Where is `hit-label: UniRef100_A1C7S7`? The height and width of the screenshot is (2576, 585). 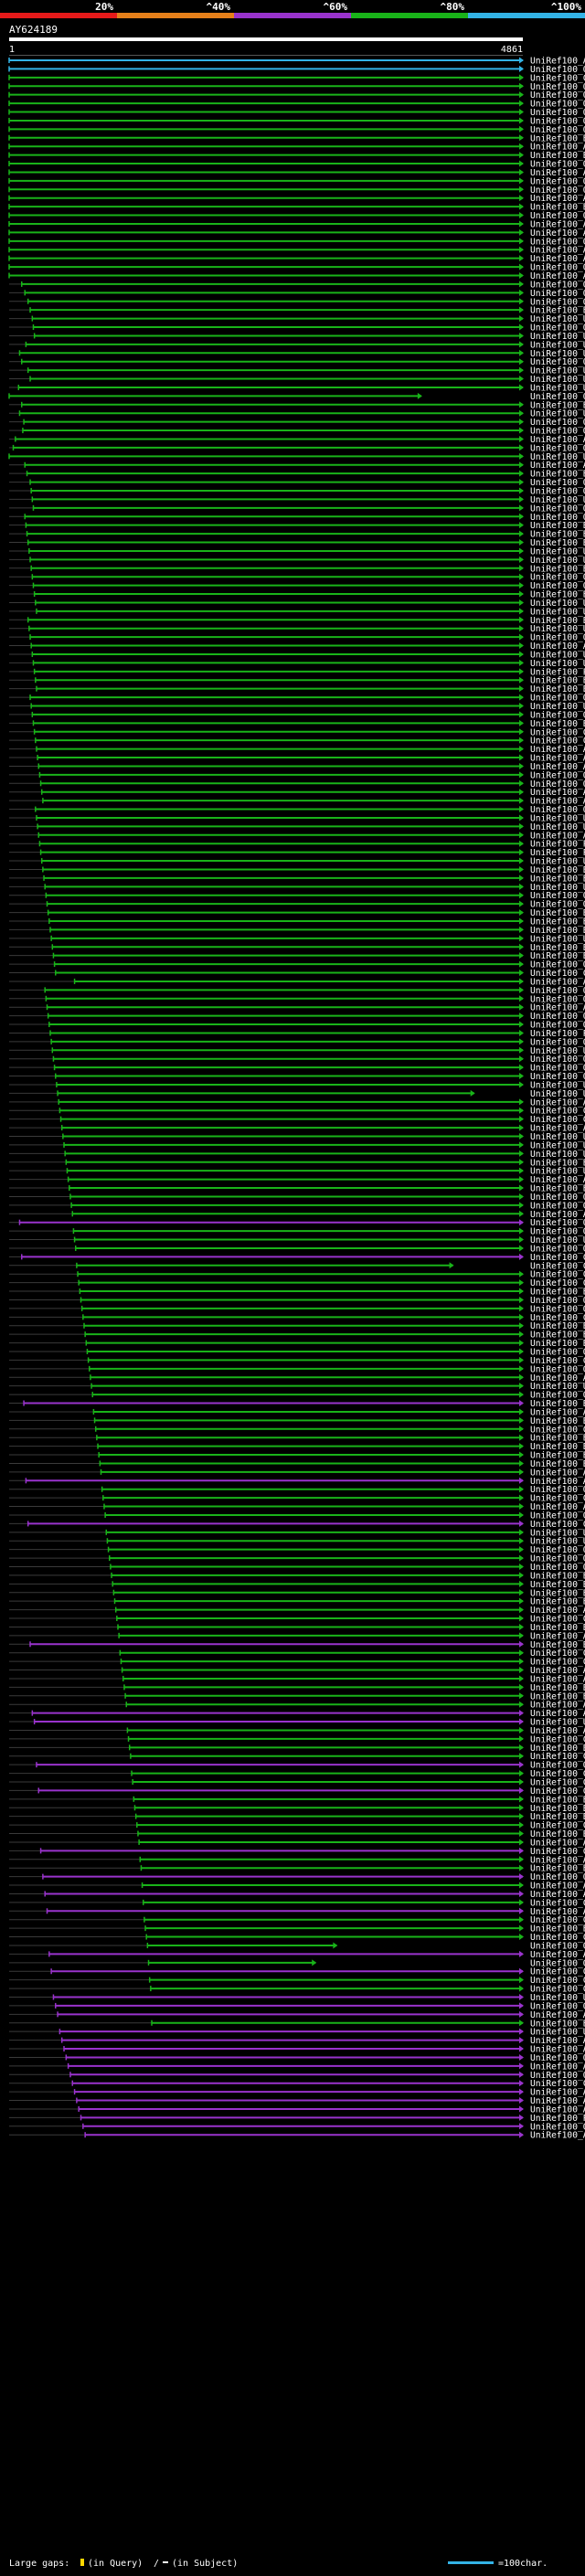 hit-label: UniRef100_A1C7S7 is located at coordinates (558, 1412).